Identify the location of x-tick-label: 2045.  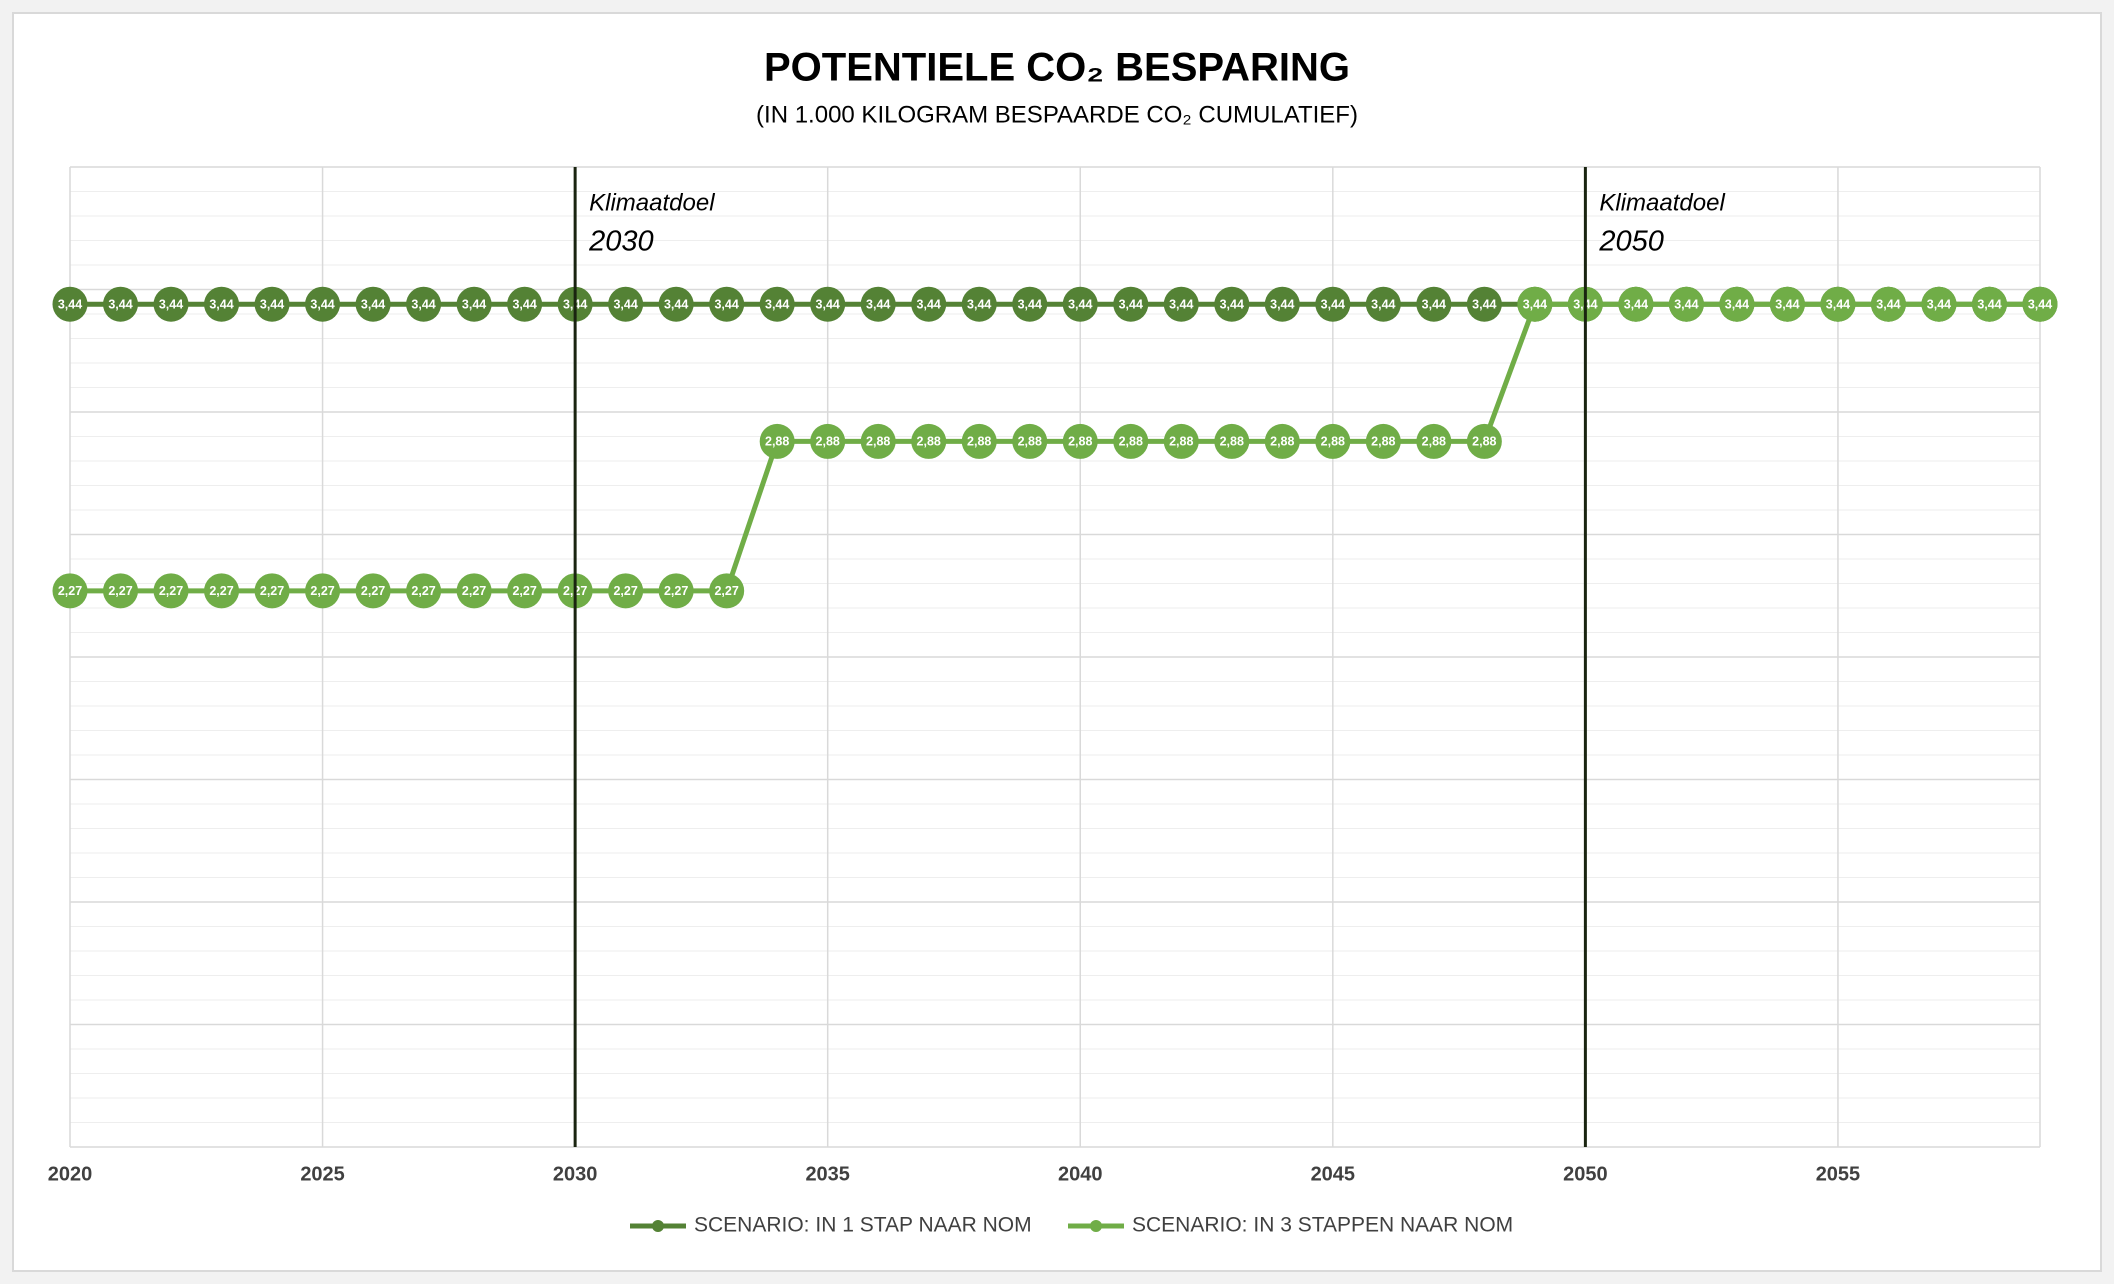
(1333, 1174).